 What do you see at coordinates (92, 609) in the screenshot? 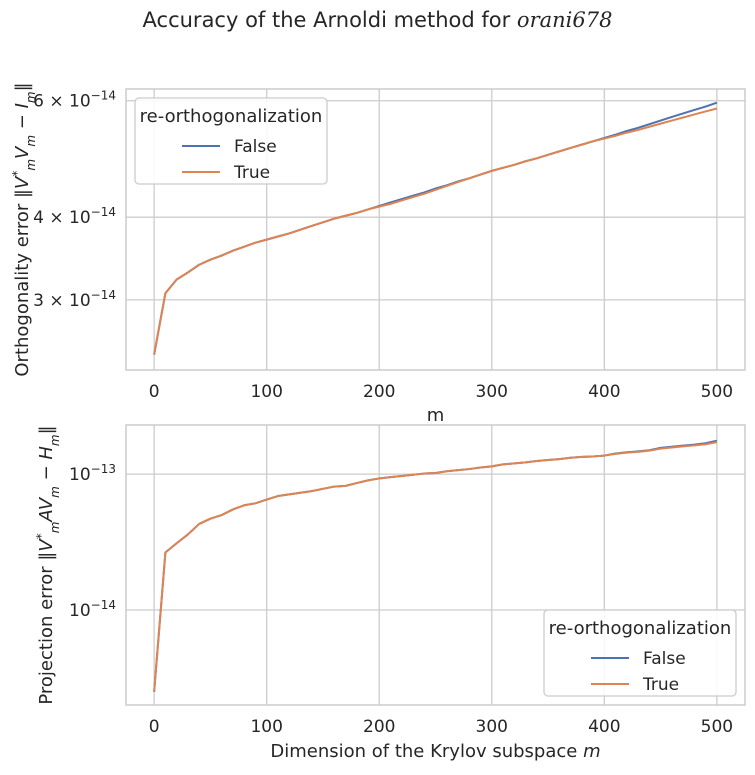
I see `y-tick-label: 10−14` at bounding box center [92, 609].